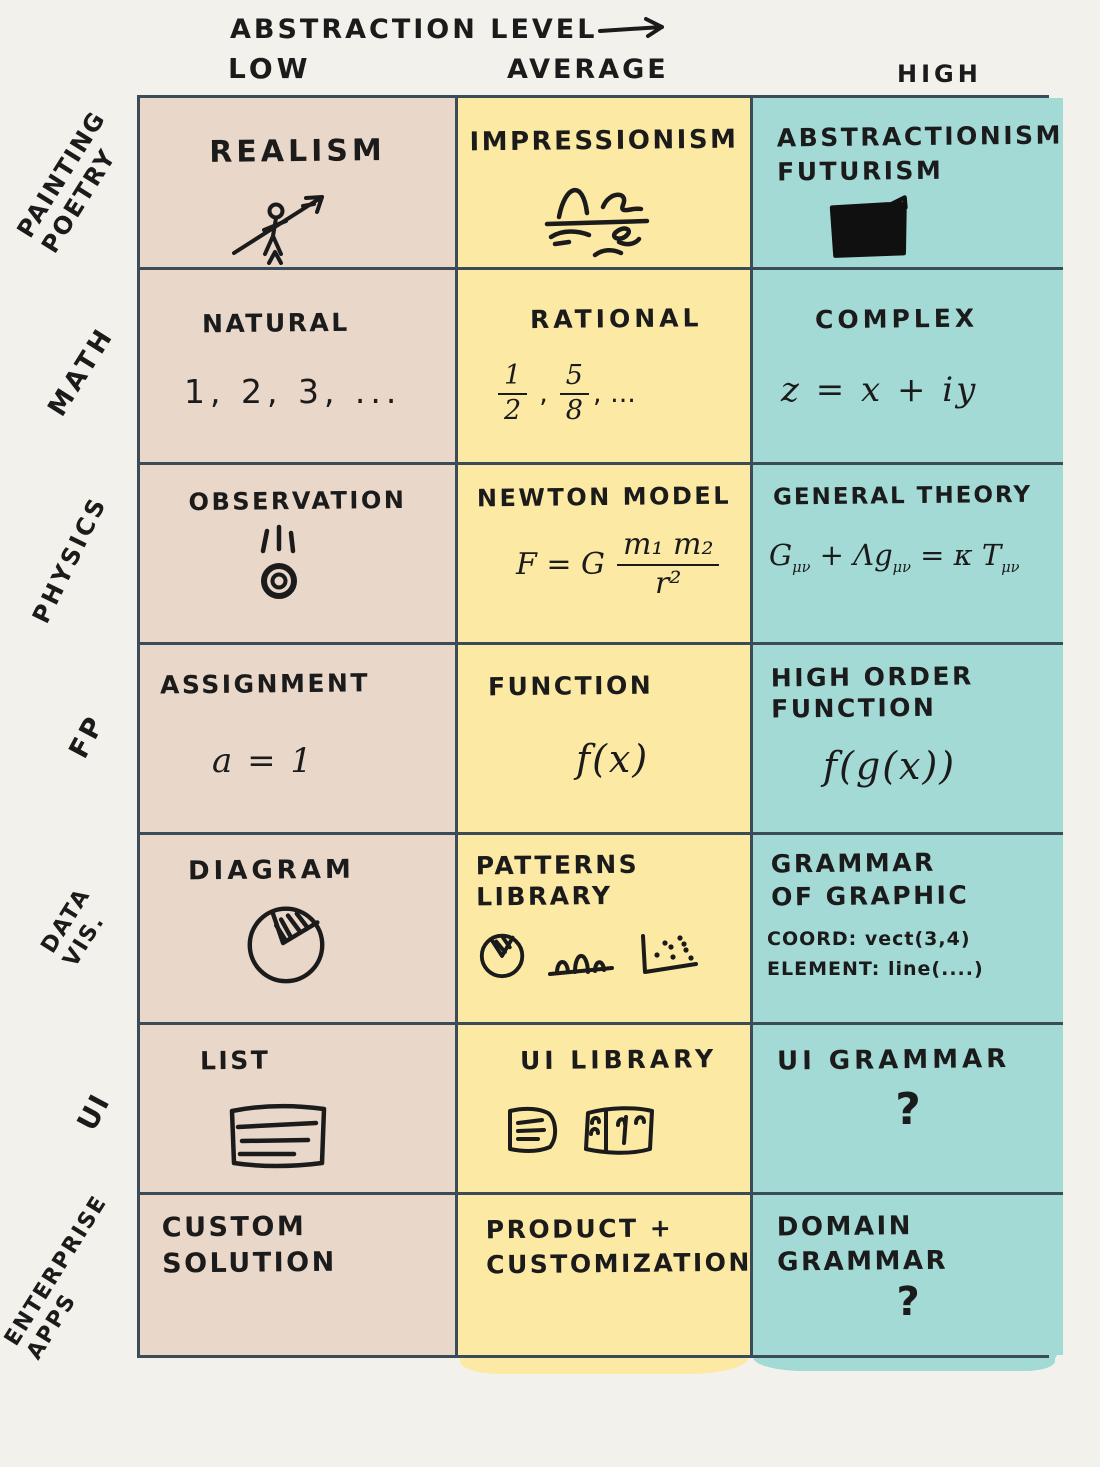 The height and width of the screenshot is (1467, 1100). What do you see at coordinates (56, 1277) in the screenshot?
I see `row-label-enterprise-apps: ENTERPRISE APPS` at bounding box center [56, 1277].